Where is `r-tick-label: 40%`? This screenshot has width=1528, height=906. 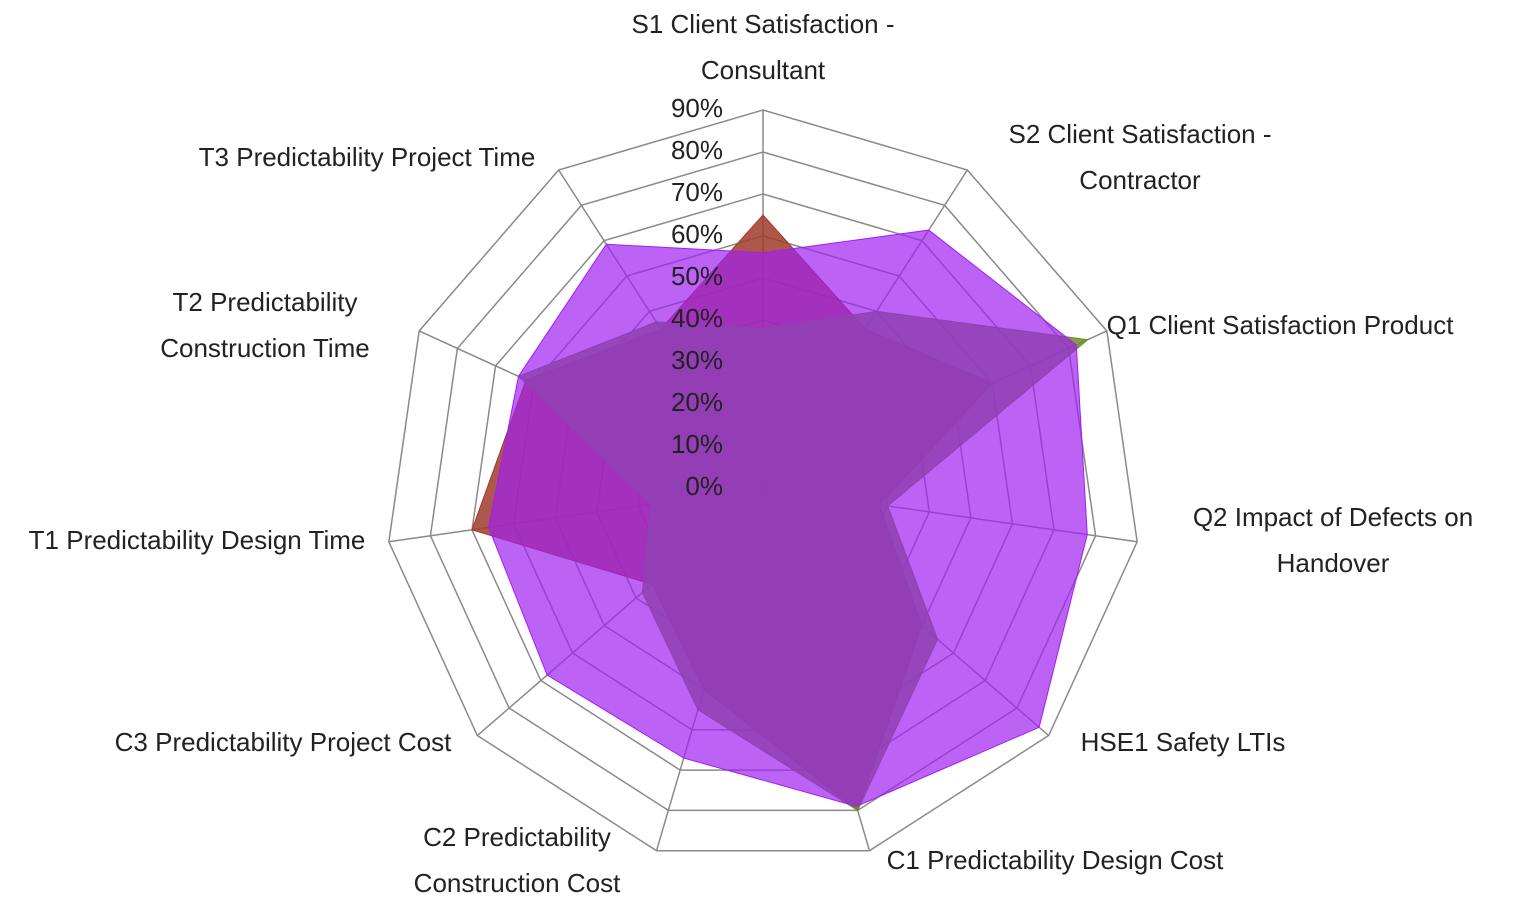 r-tick-label: 40% is located at coordinates (697, 318).